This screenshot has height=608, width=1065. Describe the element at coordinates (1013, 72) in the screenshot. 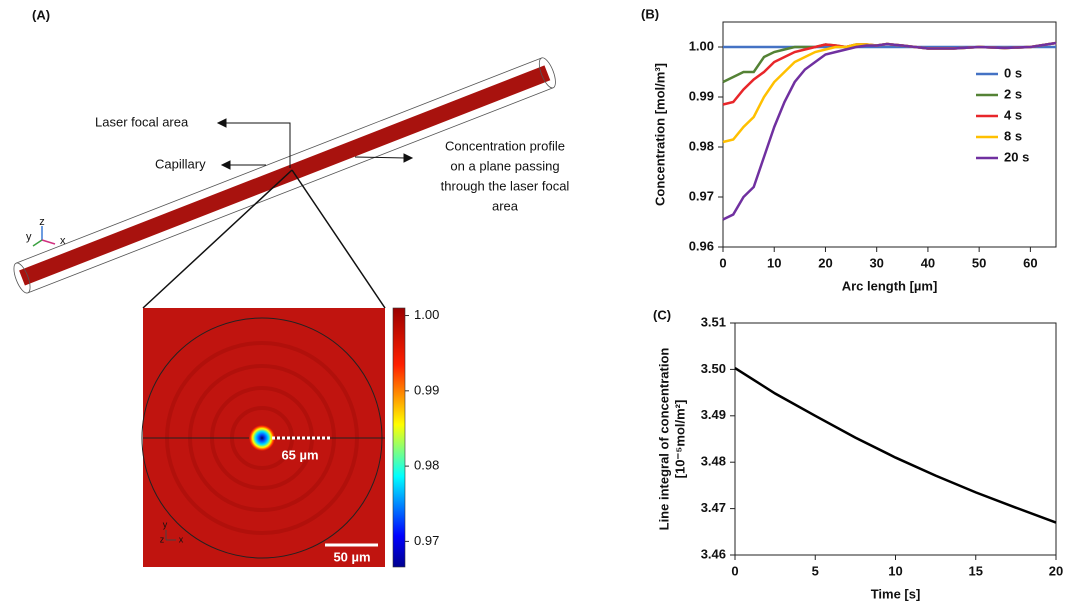

I see `legend-label: 0 s` at that location.